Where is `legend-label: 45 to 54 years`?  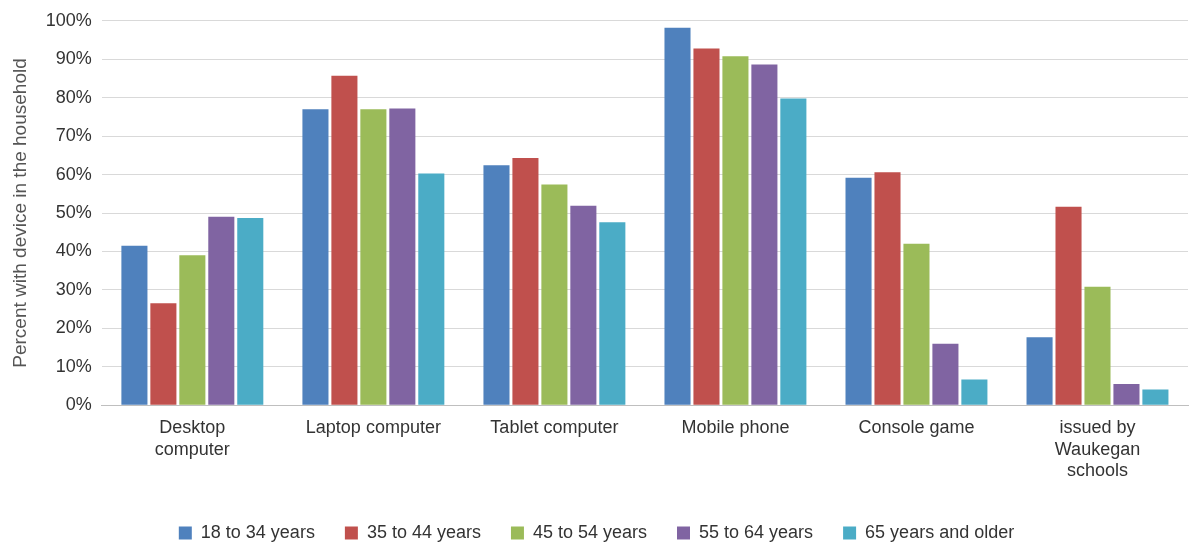
legend-label: 45 to 54 years is located at coordinates (590, 531).